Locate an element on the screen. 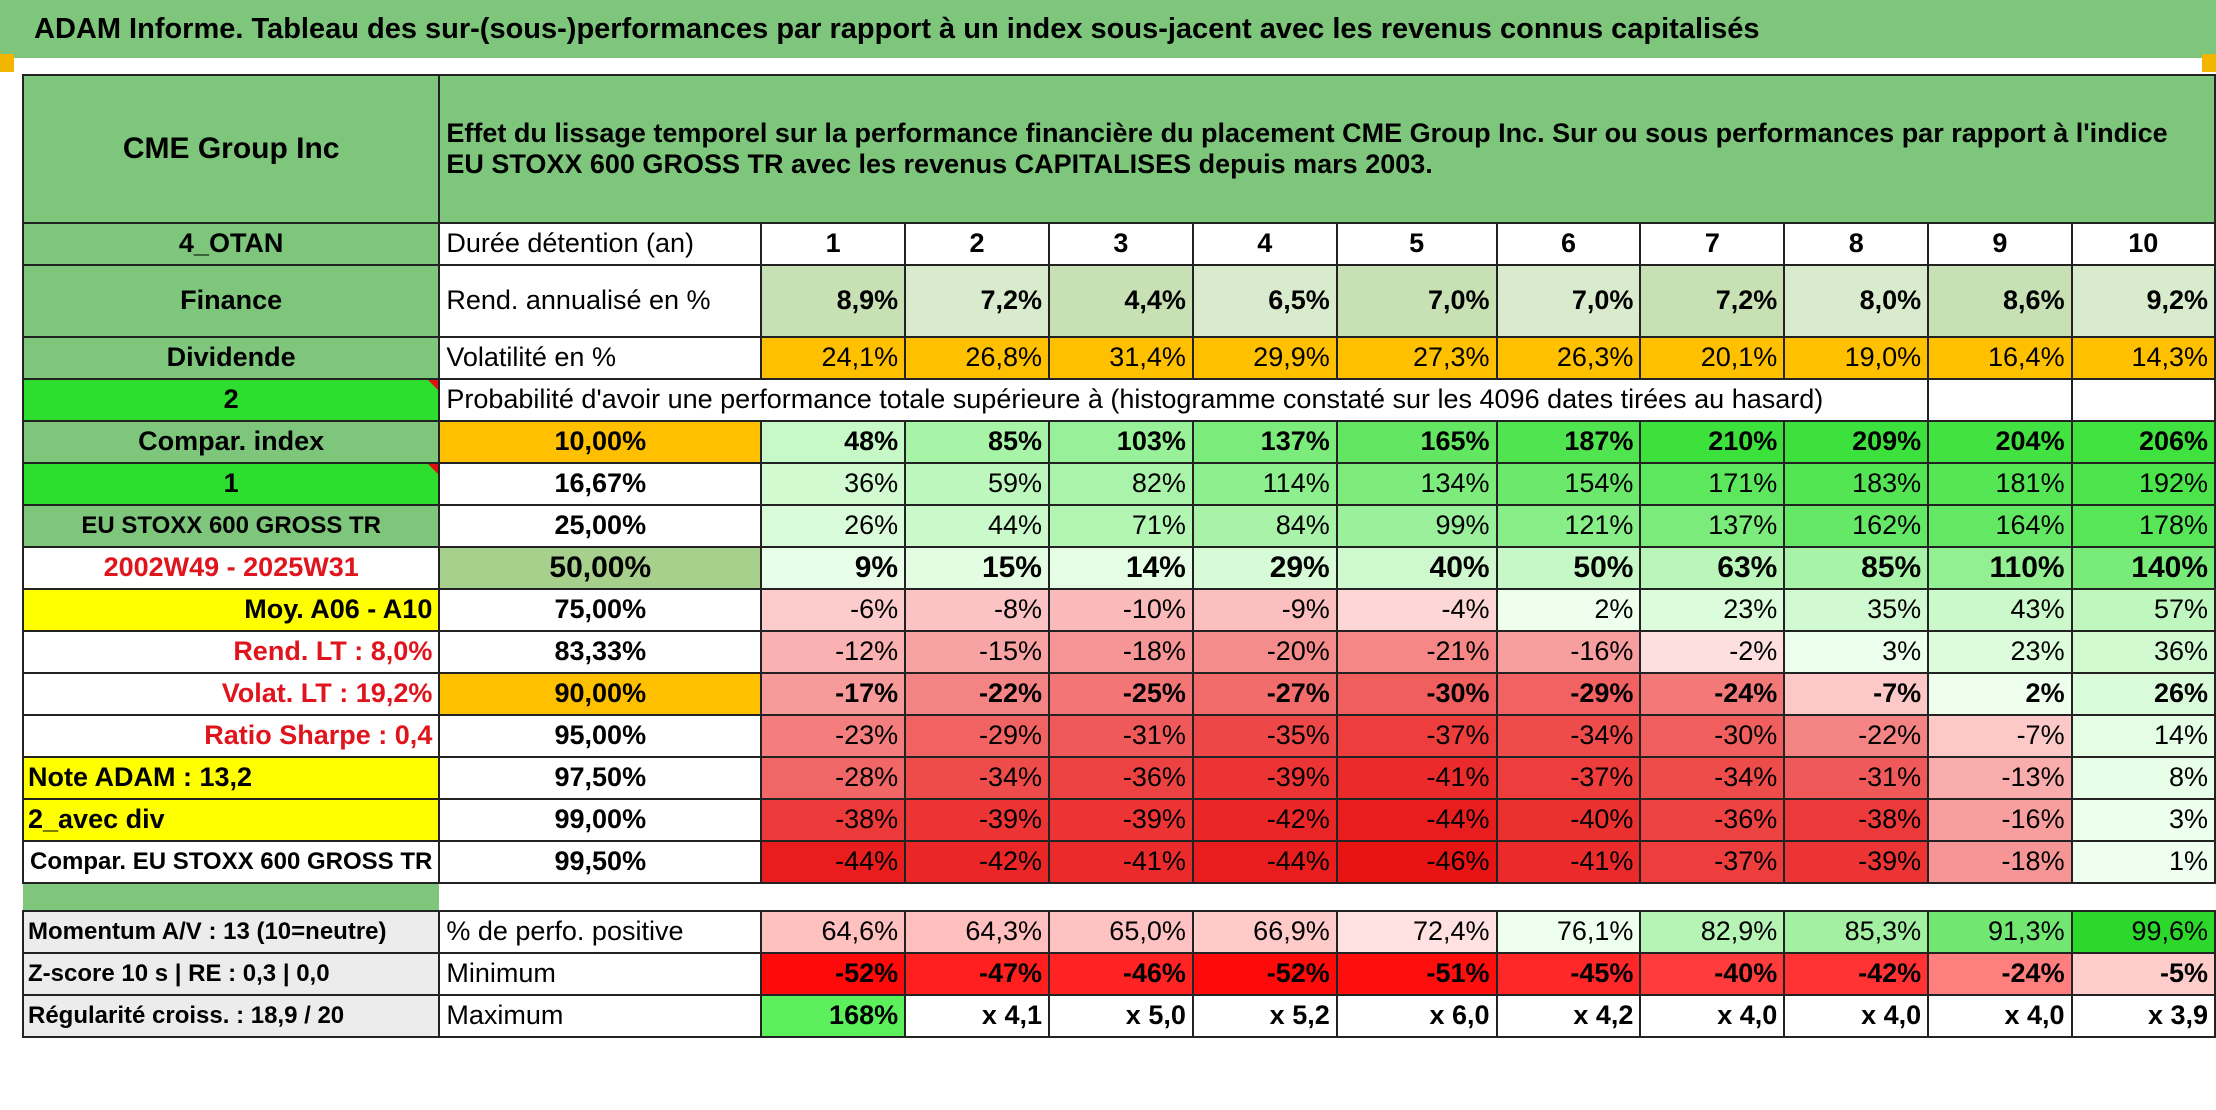 The height and width of the screenshot is (1110, 2216). return-label: Rend. annualisé en % is located at coordinates (600, 301).